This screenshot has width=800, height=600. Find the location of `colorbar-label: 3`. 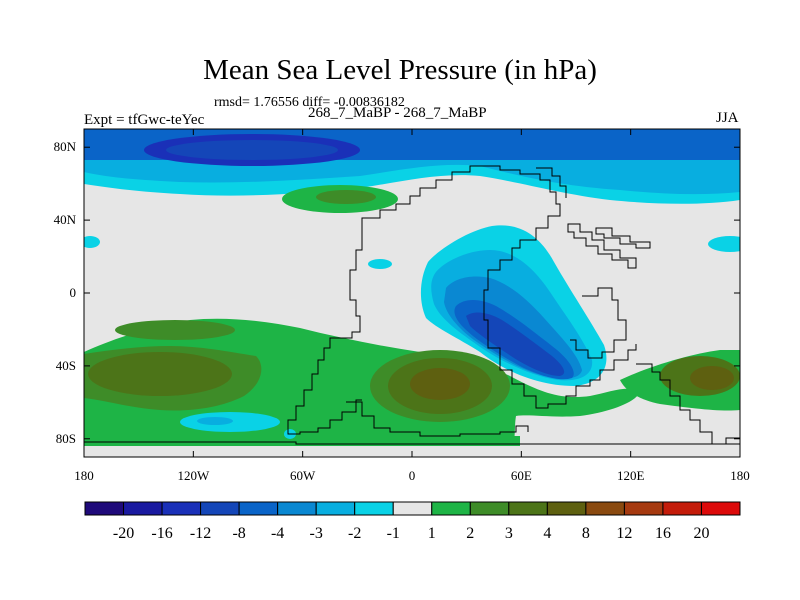

colorbar-label: 3 is located at coordinates (509, 533).